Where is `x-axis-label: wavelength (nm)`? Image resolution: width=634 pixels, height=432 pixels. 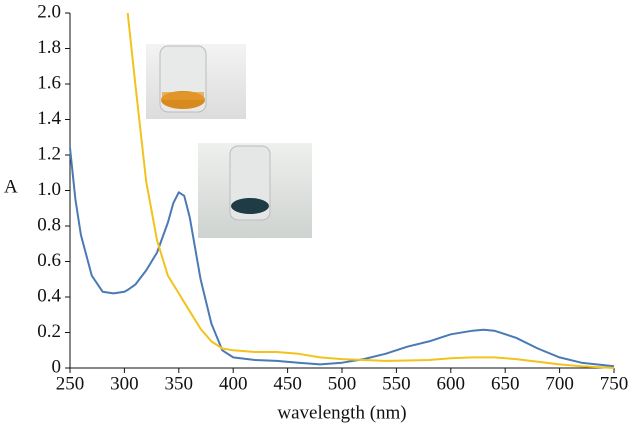
x-axis-label: wavelength (nm) is located at coordinates (341, 412).